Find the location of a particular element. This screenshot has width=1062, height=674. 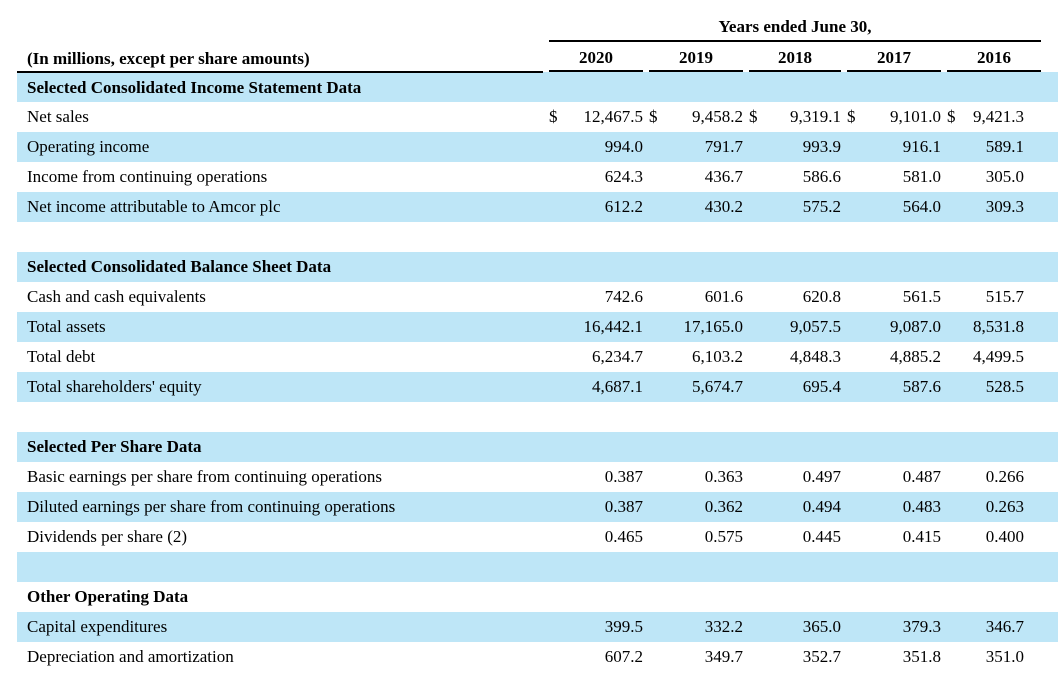

cell-value: 0.387 is located at coordinates (623, 476).